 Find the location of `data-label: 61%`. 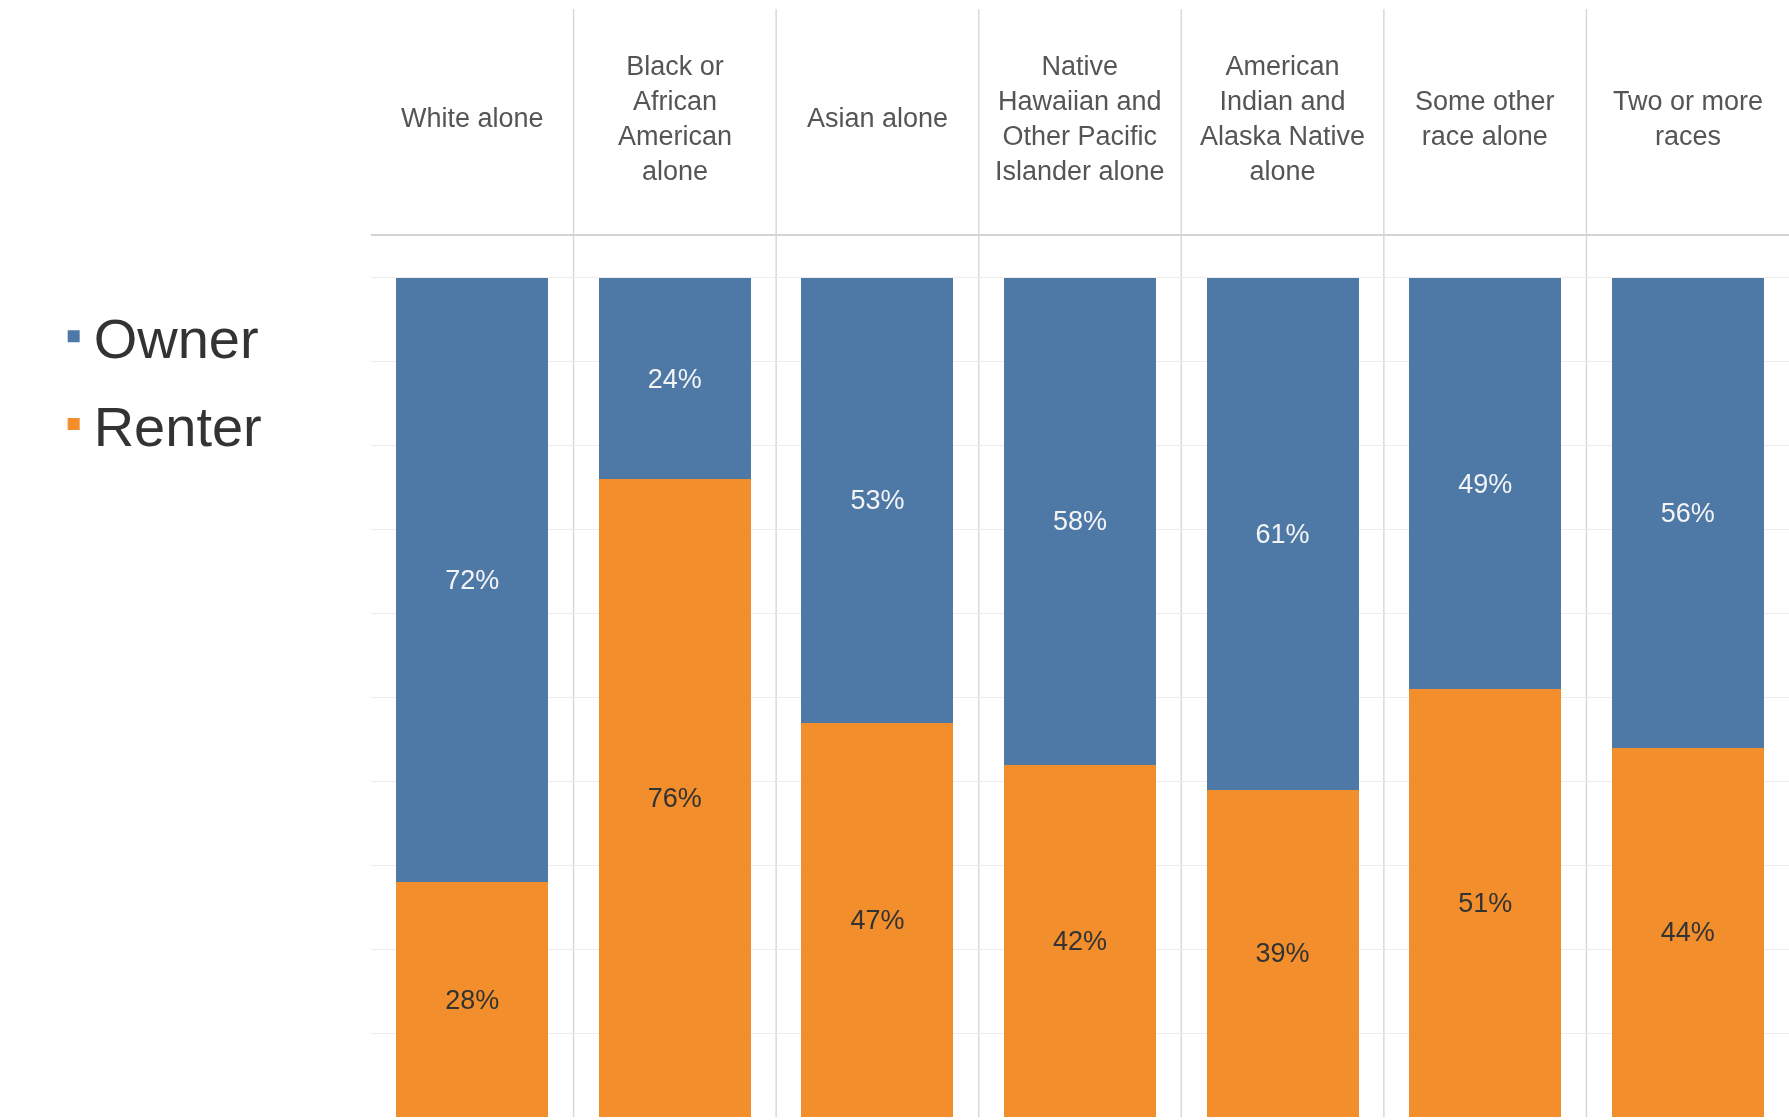

data-label: 61% is located at coordinates (1282, 533).